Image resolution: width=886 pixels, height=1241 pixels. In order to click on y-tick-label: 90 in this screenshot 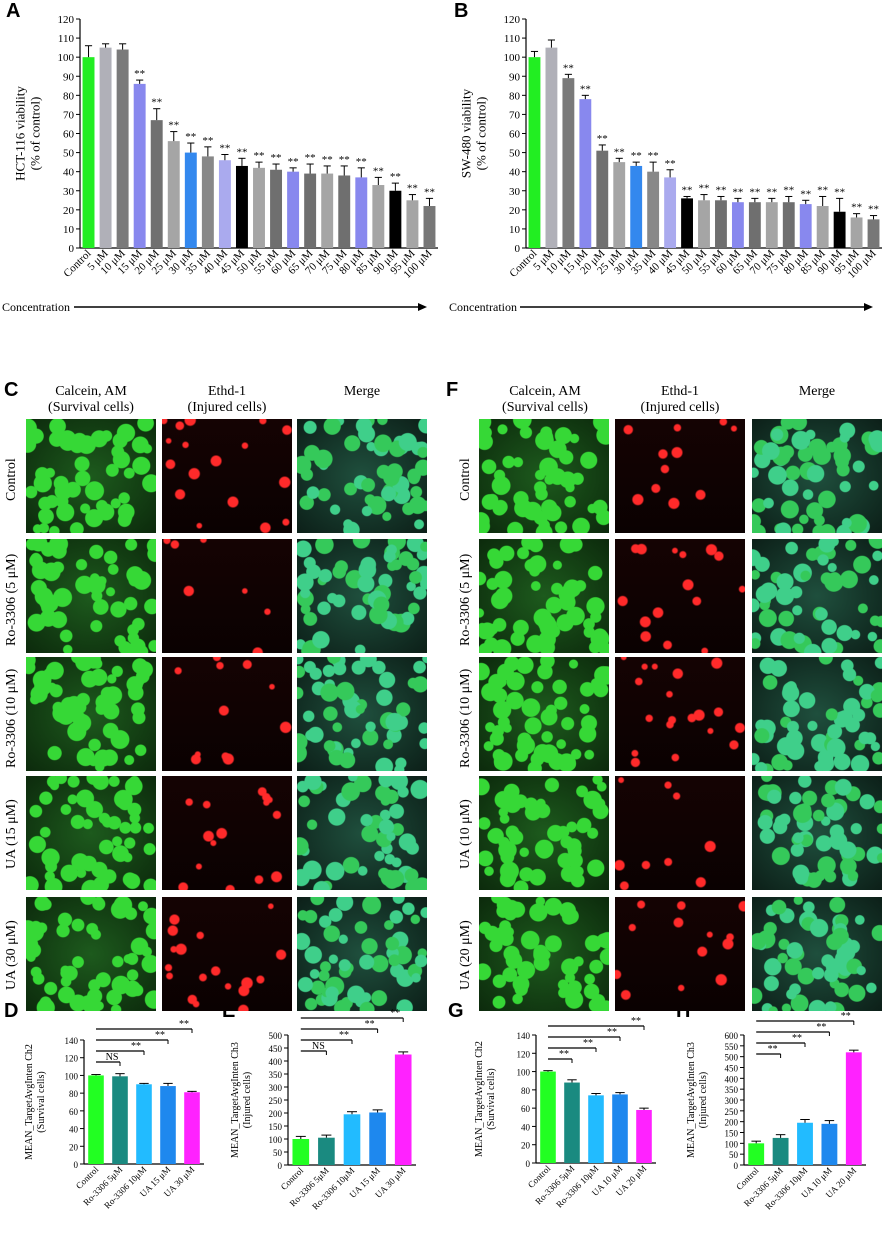, I will do `click(69, 77)`.